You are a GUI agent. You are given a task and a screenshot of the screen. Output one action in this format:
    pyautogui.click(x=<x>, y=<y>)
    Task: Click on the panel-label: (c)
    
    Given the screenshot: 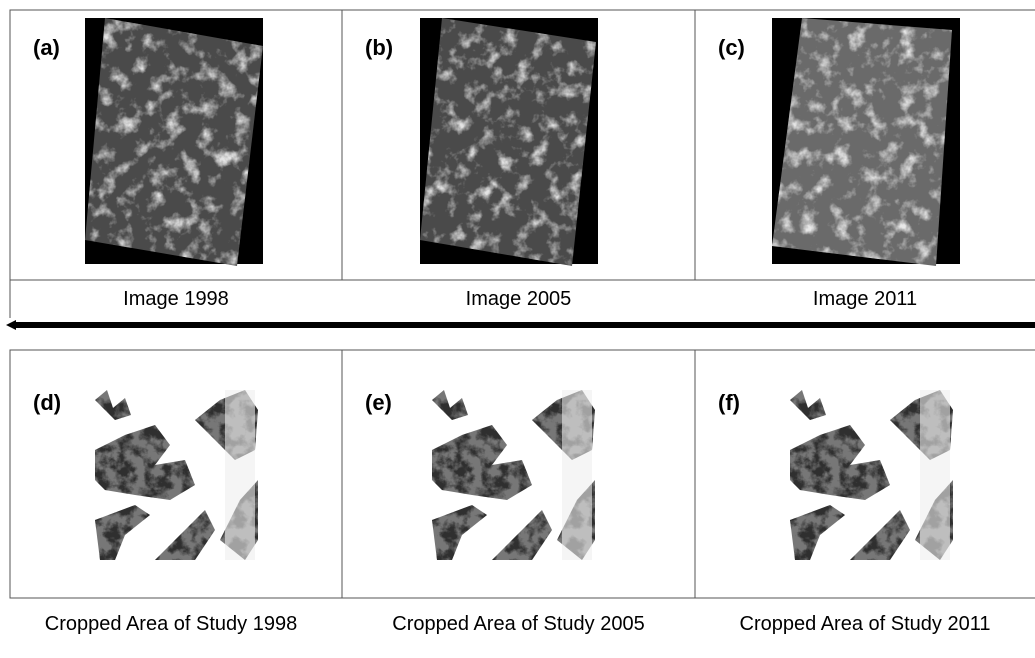 What is the action you would take?
    pyautogui.click(x=731, y=47)
    